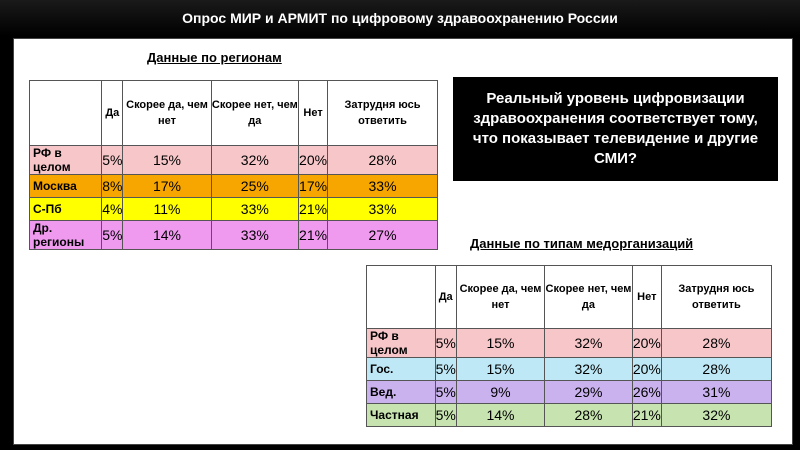  Describe the element at coordinates (716, 392) in the screenshot. I see `table-cell: 31%` at that location.